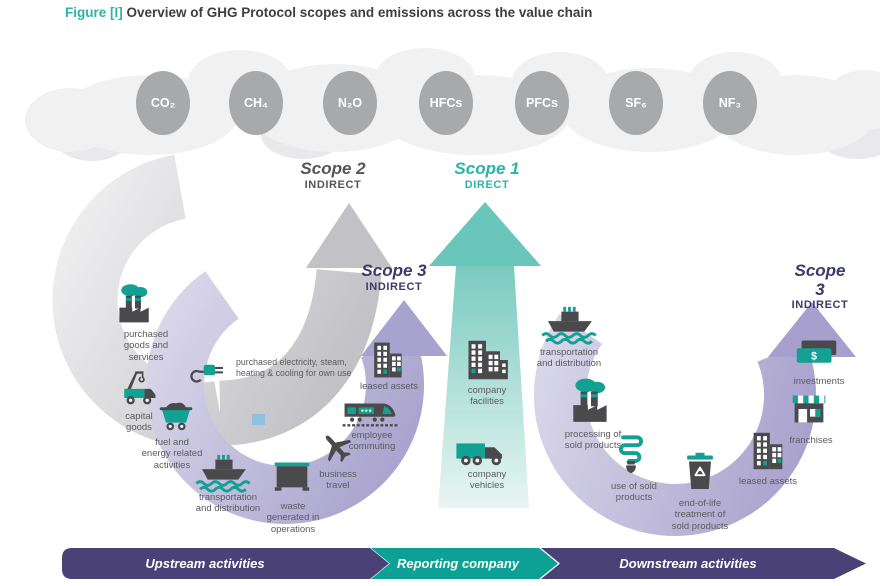 This screenshot has height=586, width=880. I want to click on footer-bar, so click(464, 563).